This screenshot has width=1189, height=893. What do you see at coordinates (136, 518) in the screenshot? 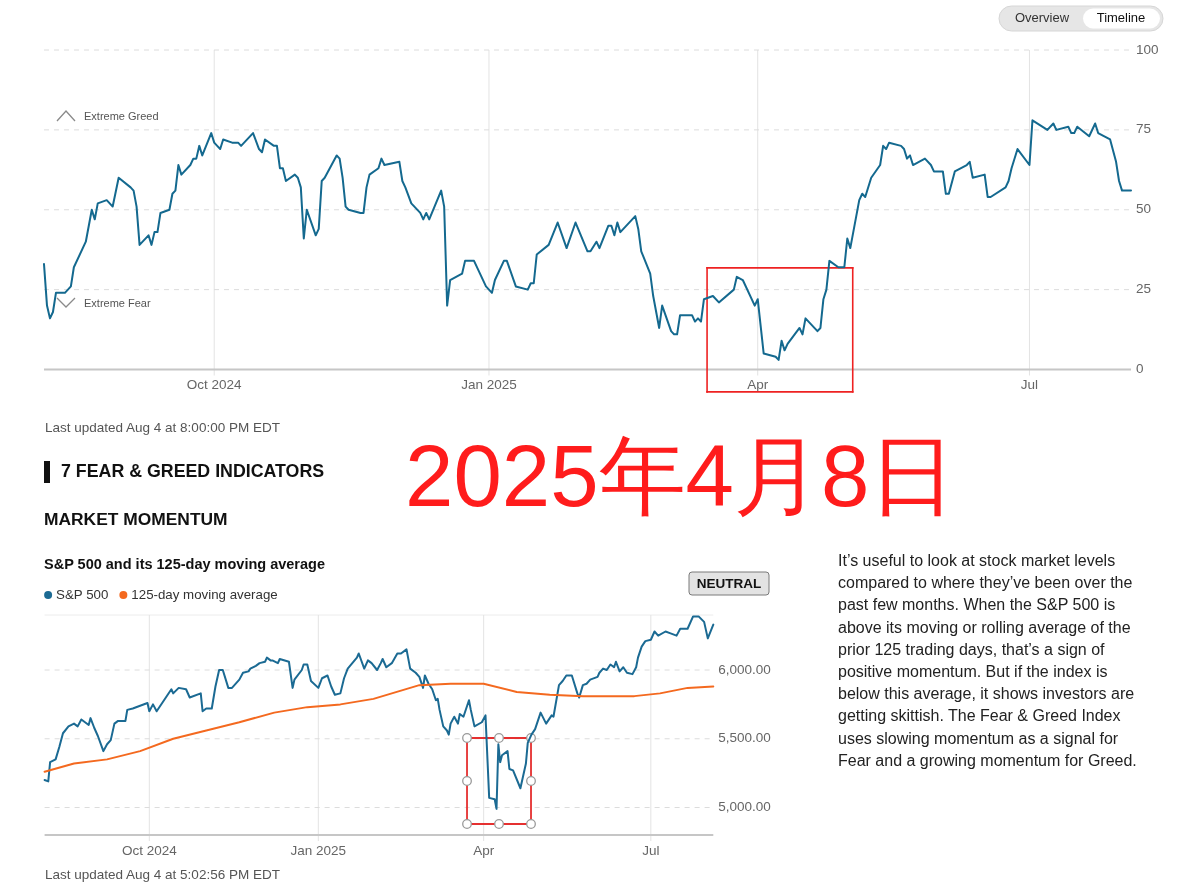
I see `text: MARKET MOMENTUM` at bounding box center [136, 518].